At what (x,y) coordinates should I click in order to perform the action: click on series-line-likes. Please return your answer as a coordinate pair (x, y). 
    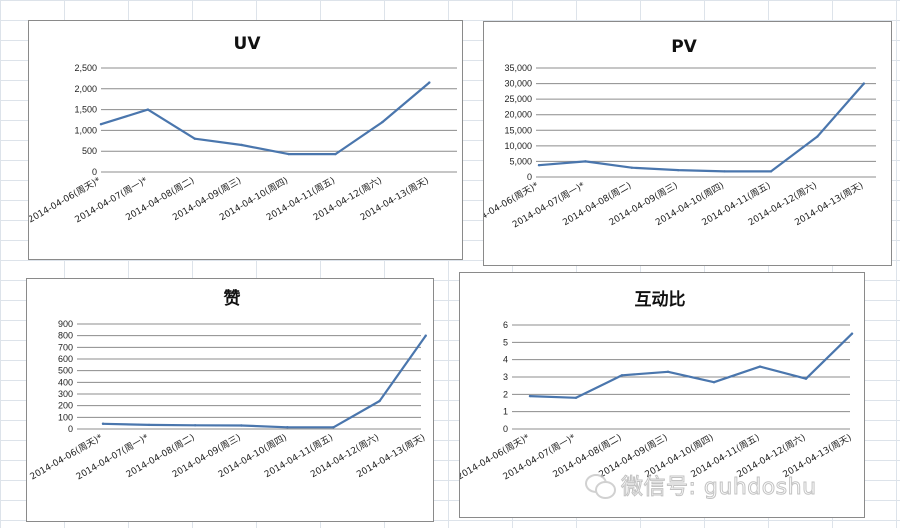
    Looking at the image, I should click on (264, 381).